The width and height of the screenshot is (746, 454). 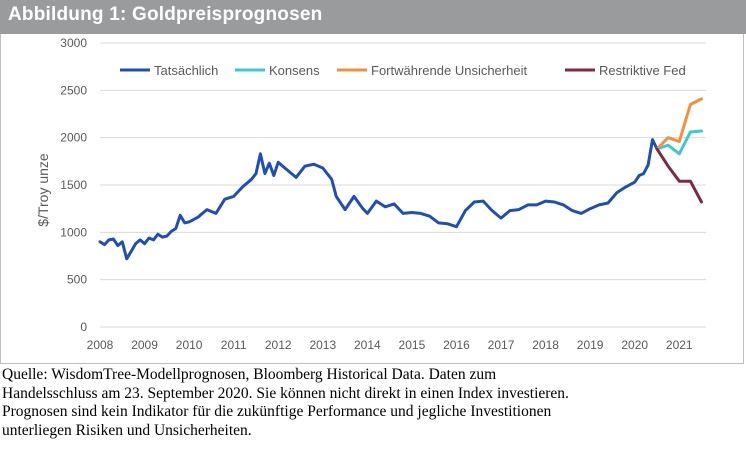 I want to click on x-tick-label: 2021, so click(x=679, y=345).